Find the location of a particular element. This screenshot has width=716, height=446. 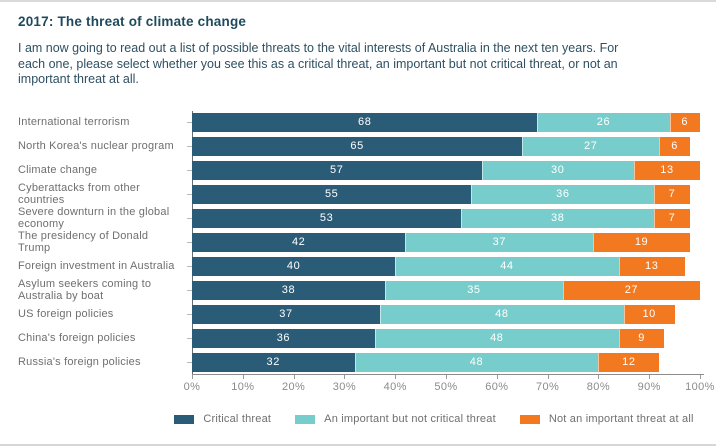

bar-track: 40 44 13 is located at coordinates (443, 266).